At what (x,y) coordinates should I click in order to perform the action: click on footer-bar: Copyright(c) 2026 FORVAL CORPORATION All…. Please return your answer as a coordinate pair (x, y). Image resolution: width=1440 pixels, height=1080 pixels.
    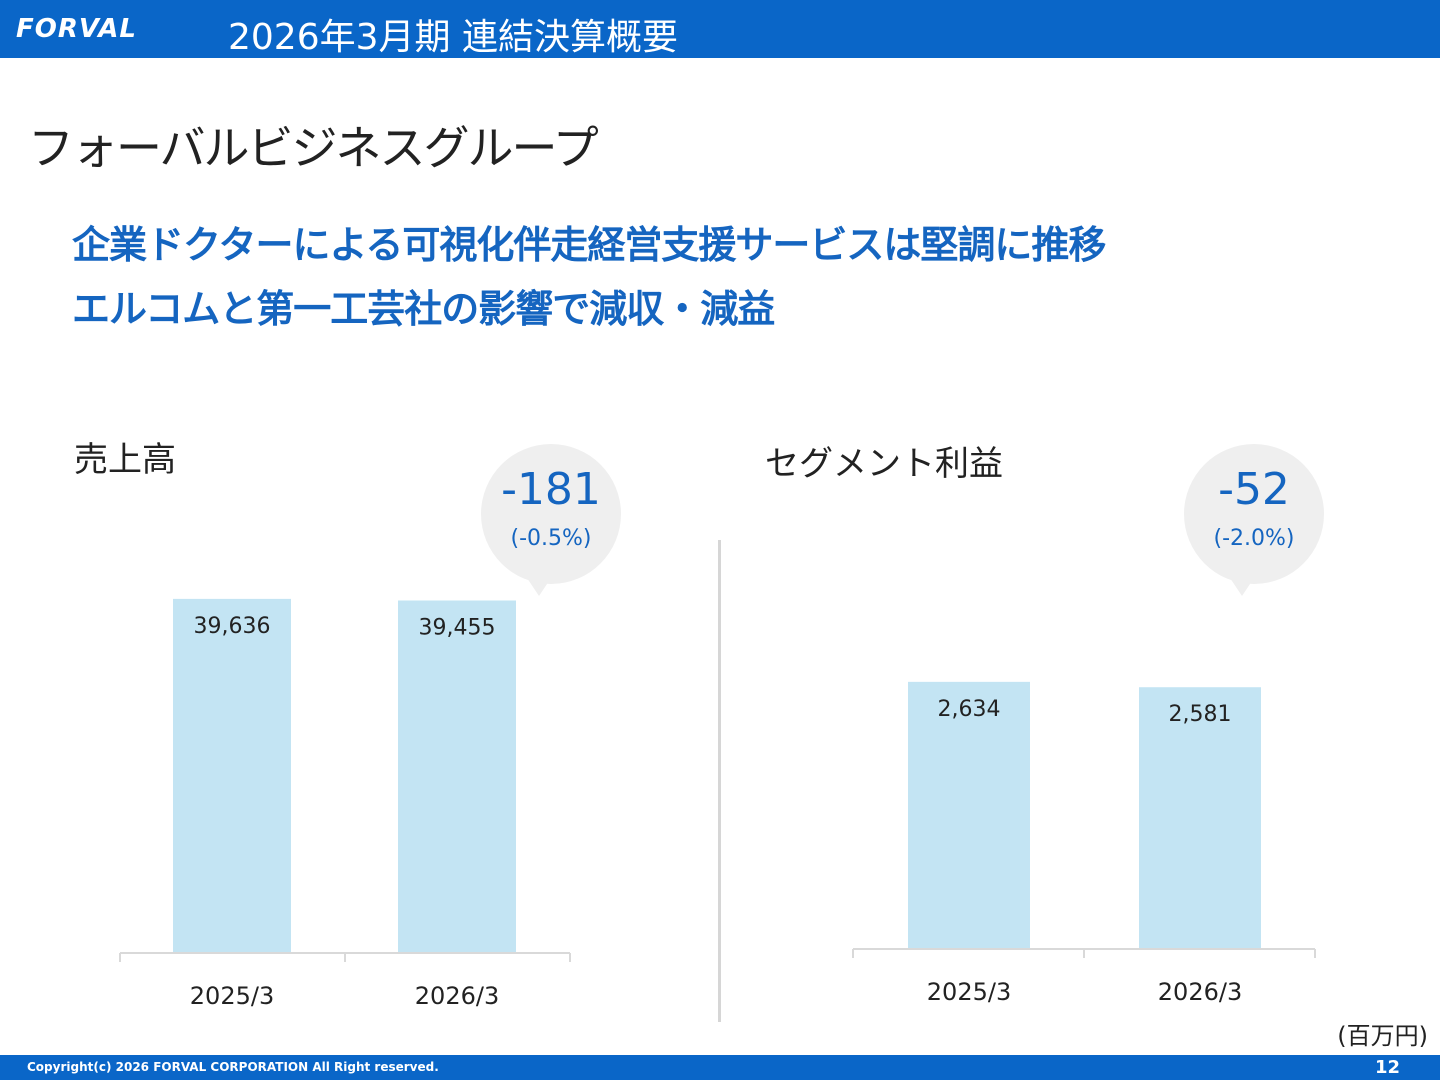
    Looking at the image, I should click on (720, 1067).